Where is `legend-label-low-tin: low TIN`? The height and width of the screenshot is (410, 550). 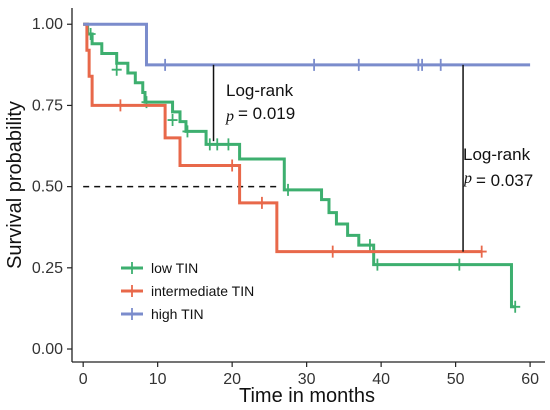
legend-label-low-tin: low TIN is located at coordinates (174, 268).